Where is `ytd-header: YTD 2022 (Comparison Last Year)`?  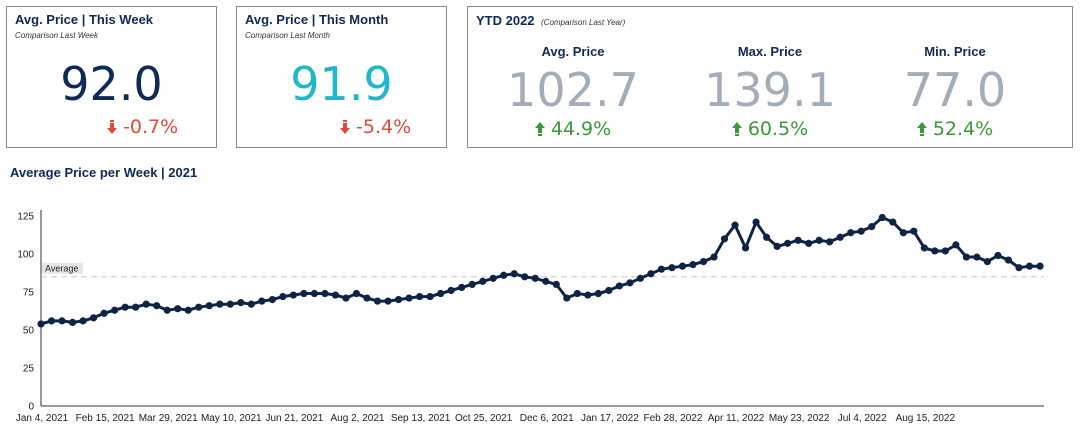 ytd-header: YTD 2022 (Comparison Last Year) is located at coordinates (550, 21).